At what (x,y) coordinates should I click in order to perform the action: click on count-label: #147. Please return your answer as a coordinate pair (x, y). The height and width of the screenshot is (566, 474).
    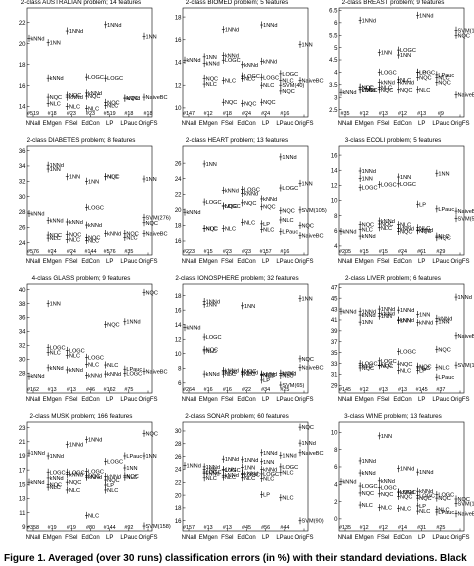
    Looking at the image, I should click on (189, 114).